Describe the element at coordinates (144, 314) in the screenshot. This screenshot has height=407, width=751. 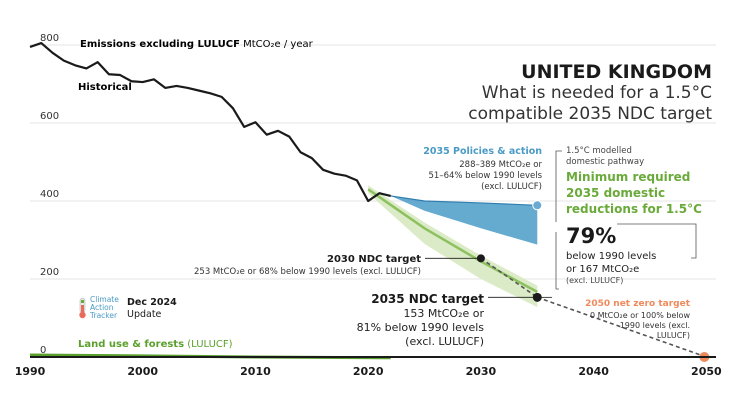
I see `update-label: Update` at that location.